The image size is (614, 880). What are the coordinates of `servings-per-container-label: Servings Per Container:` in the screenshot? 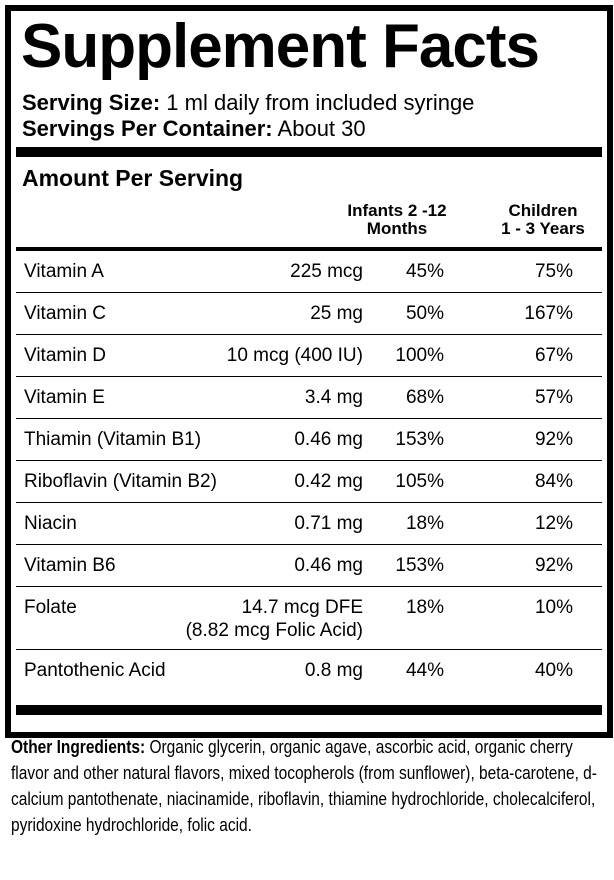 It's located at (147, 128).